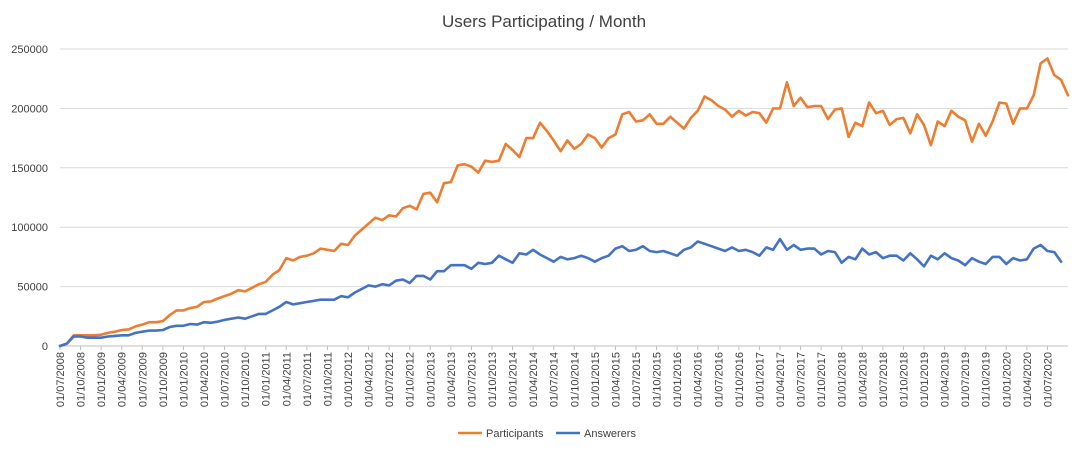 The height and width of the screenshot is (452, 1088). Describe the element at coordinates (287, 379) in the screenshot. I see `x-tick-label: 01/04/2011` at that location.